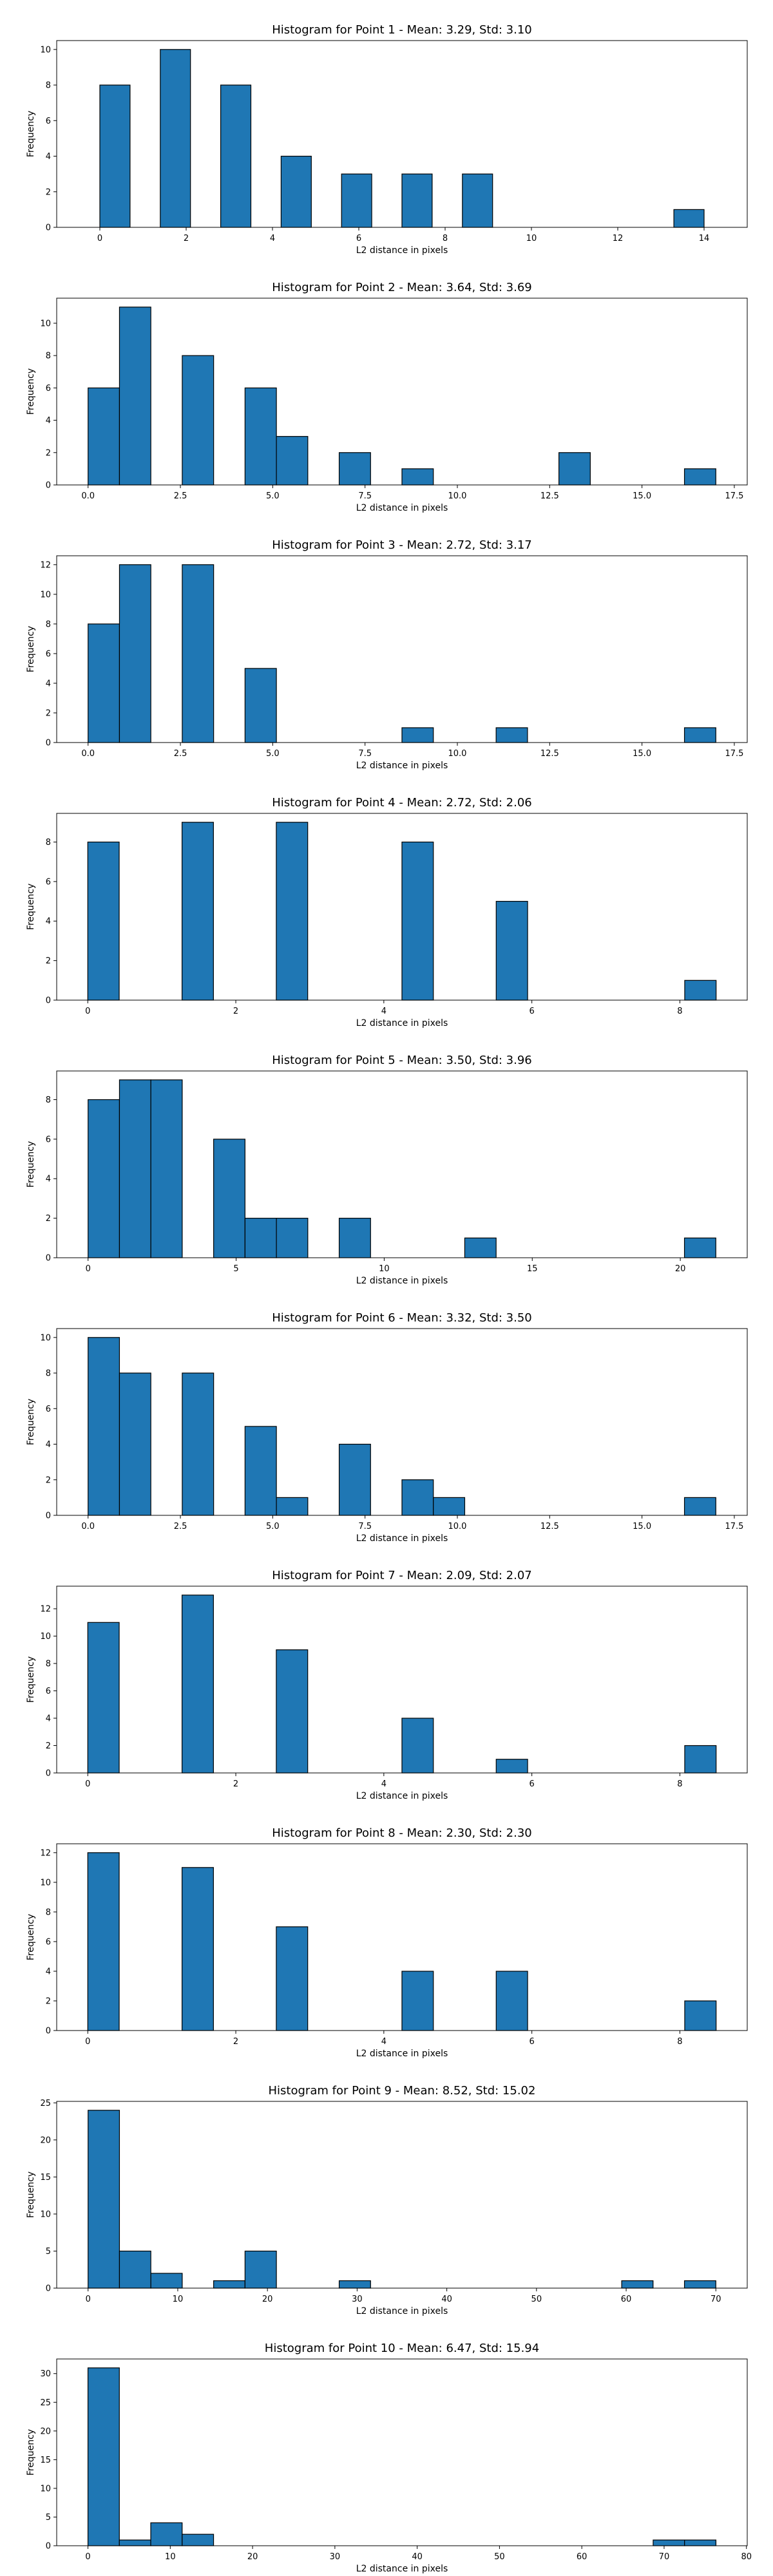 This screenshot has width=773, height=2576. I want to click on x-axis: 0 10 20 30 40 50 60 70, so click(403, 2296).